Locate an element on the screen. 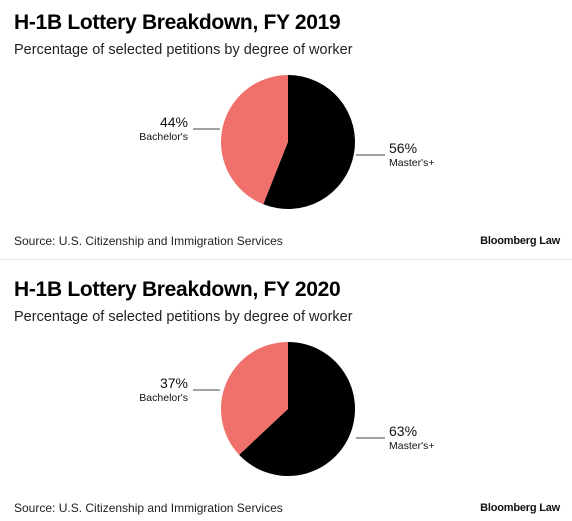 The width and height of the screenshot is (572, 521). data-label-bachelors: 44% is located at coordinates (174, 122).